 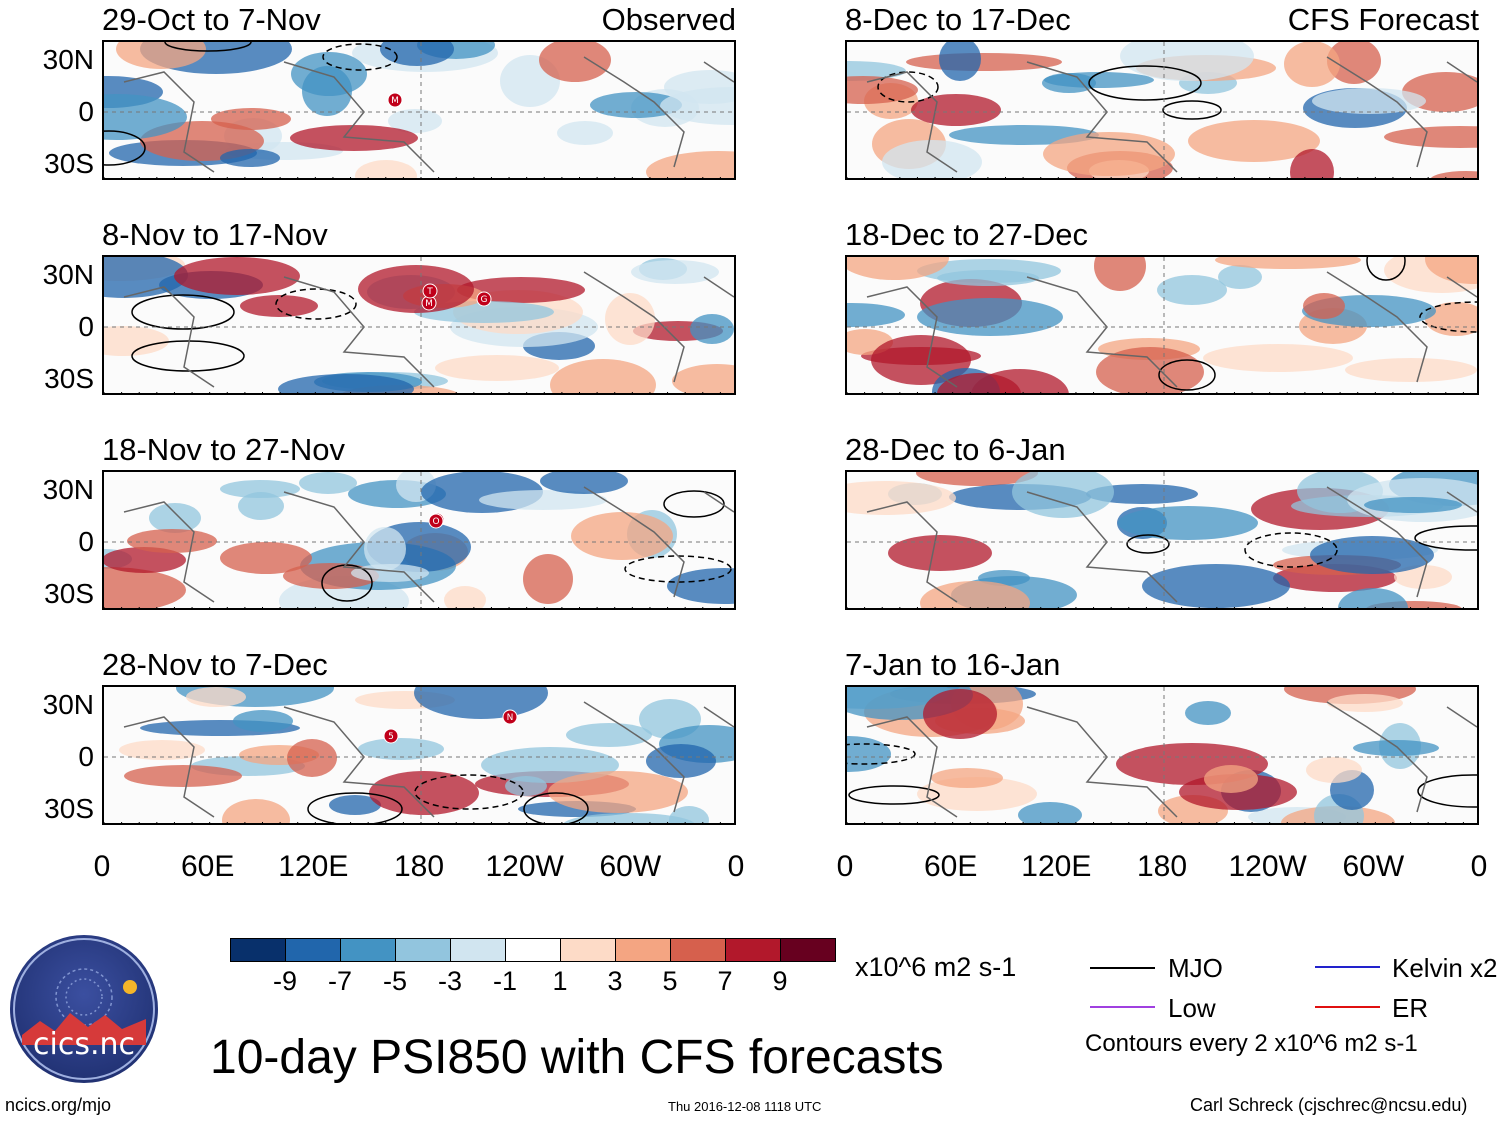 I want to click on lon-label: 60W, so click(x=1373, y=866).